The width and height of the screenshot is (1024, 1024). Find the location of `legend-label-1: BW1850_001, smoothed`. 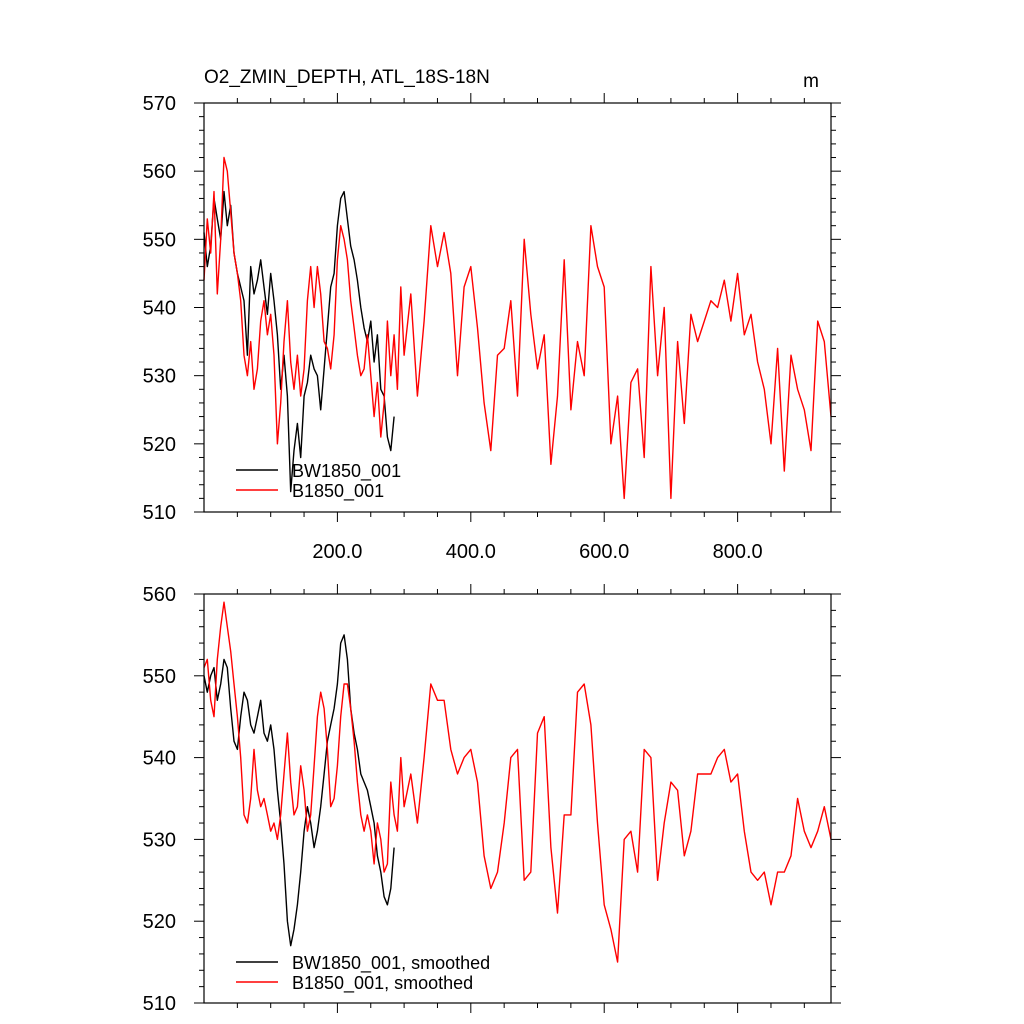

legend-label-1: BW1850_001, smoothed is located at coordinates (391, 963).